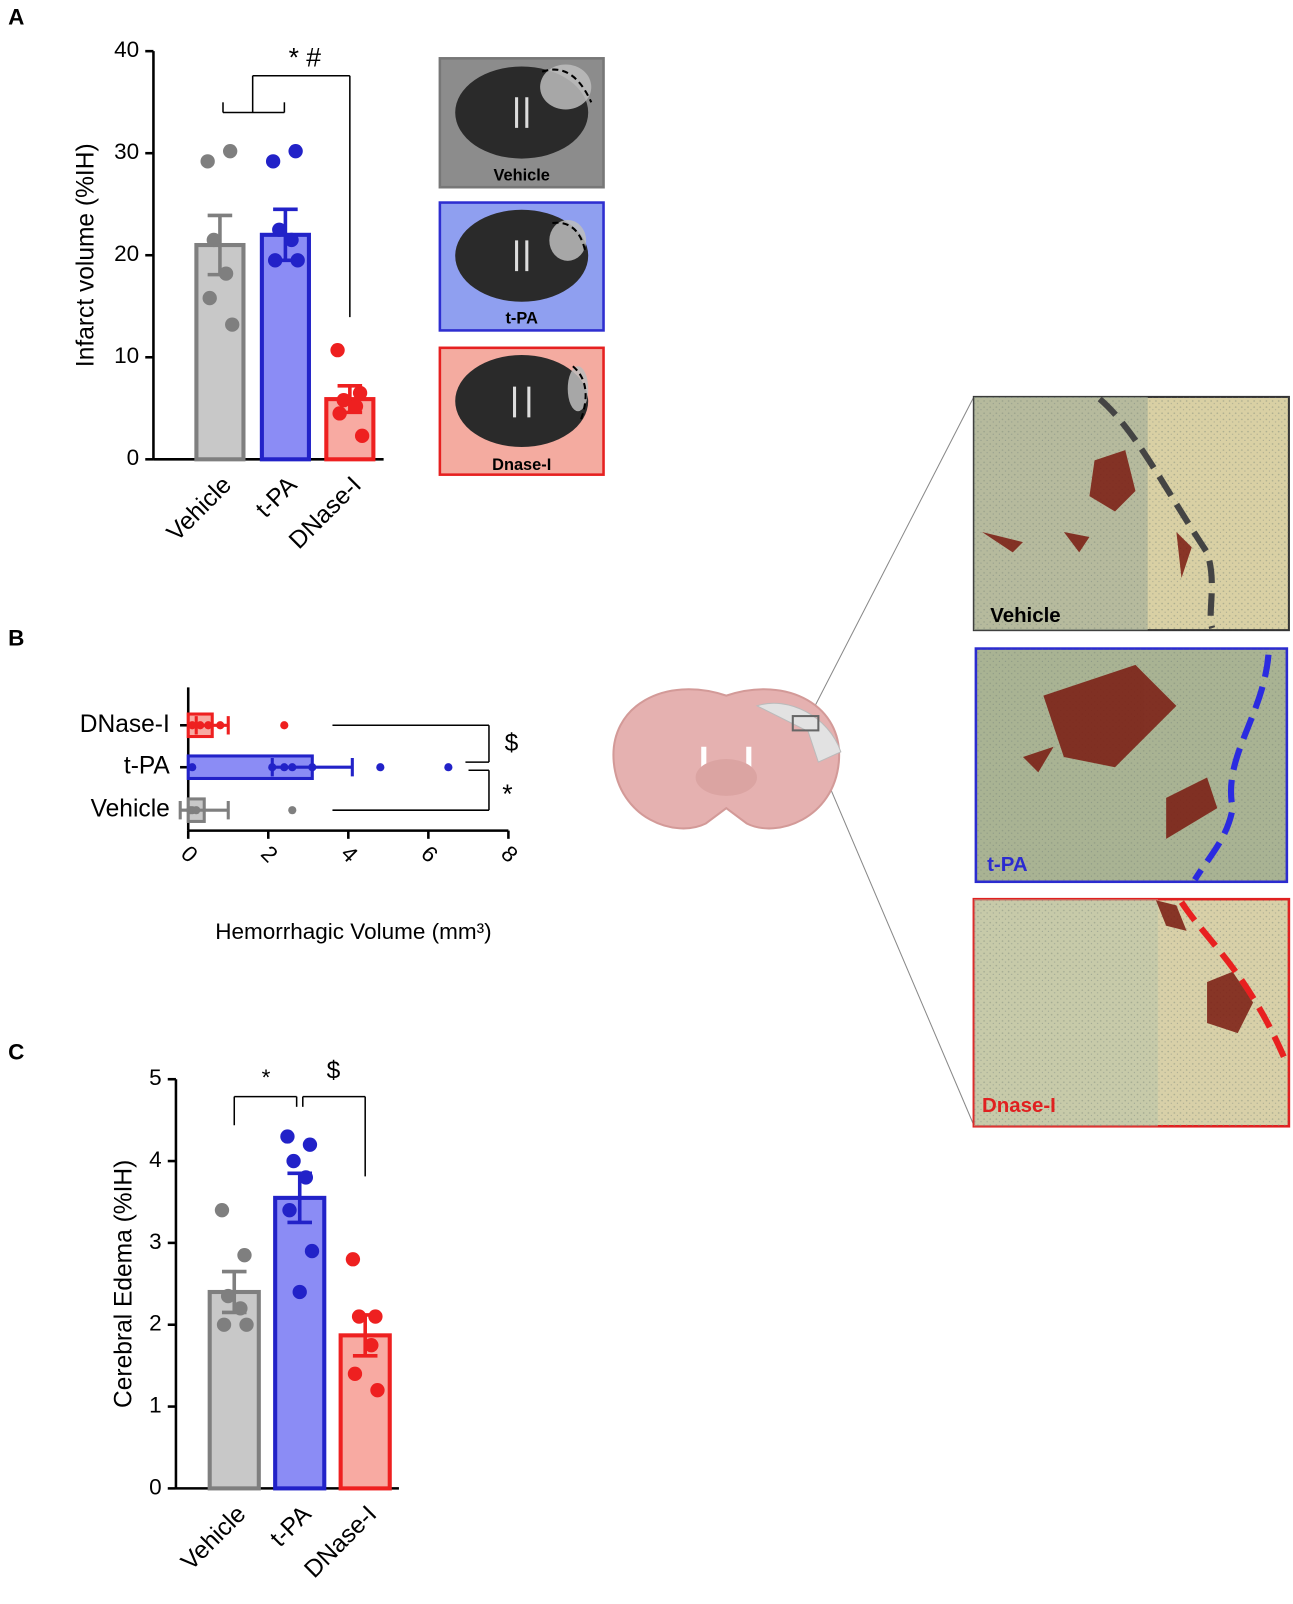 The width and height of the screenshot is (1293, 1604). I want to click on y-tick-label: DNase-I, so click(125, 724).